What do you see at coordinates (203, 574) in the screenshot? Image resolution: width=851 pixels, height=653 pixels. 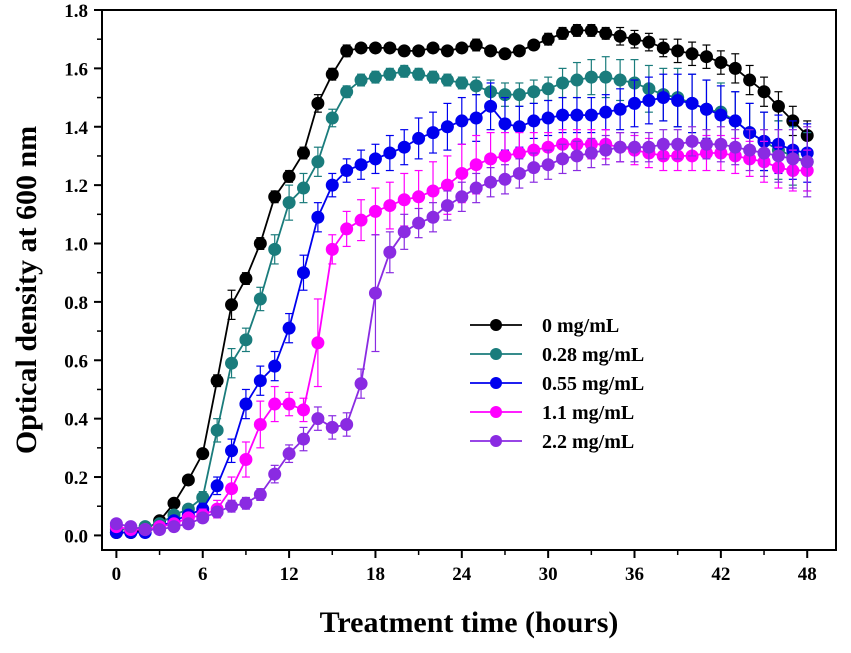 I see `x-tick-label: 6` at bounding box center [203, 574].